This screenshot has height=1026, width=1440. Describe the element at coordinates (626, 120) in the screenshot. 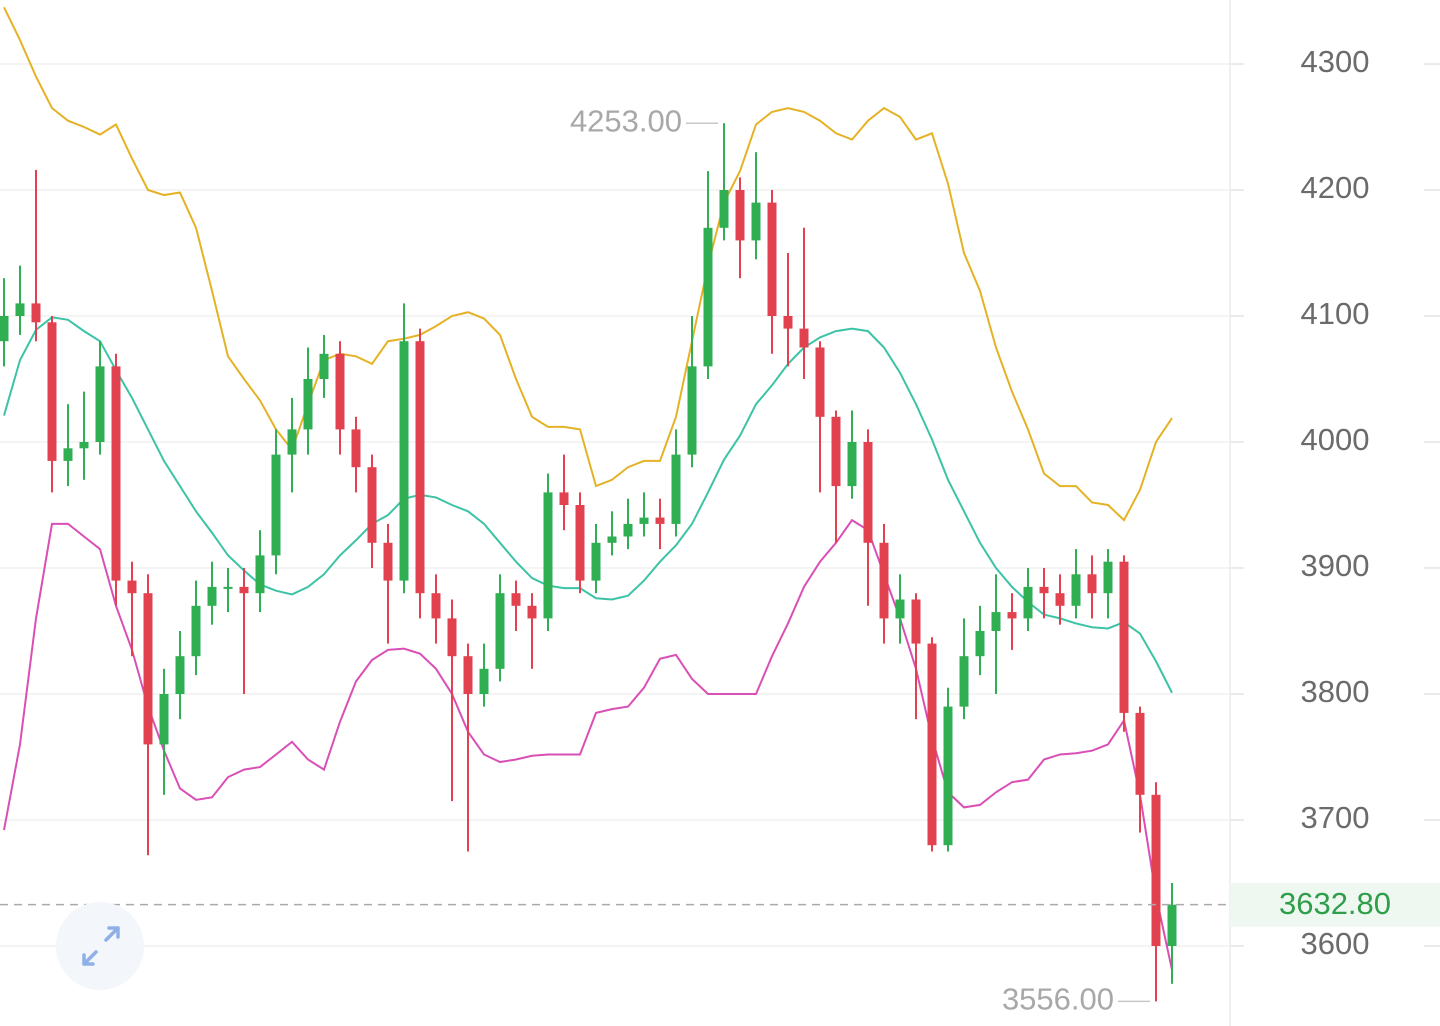

I see `annotation-label: 4253.00` at that location.